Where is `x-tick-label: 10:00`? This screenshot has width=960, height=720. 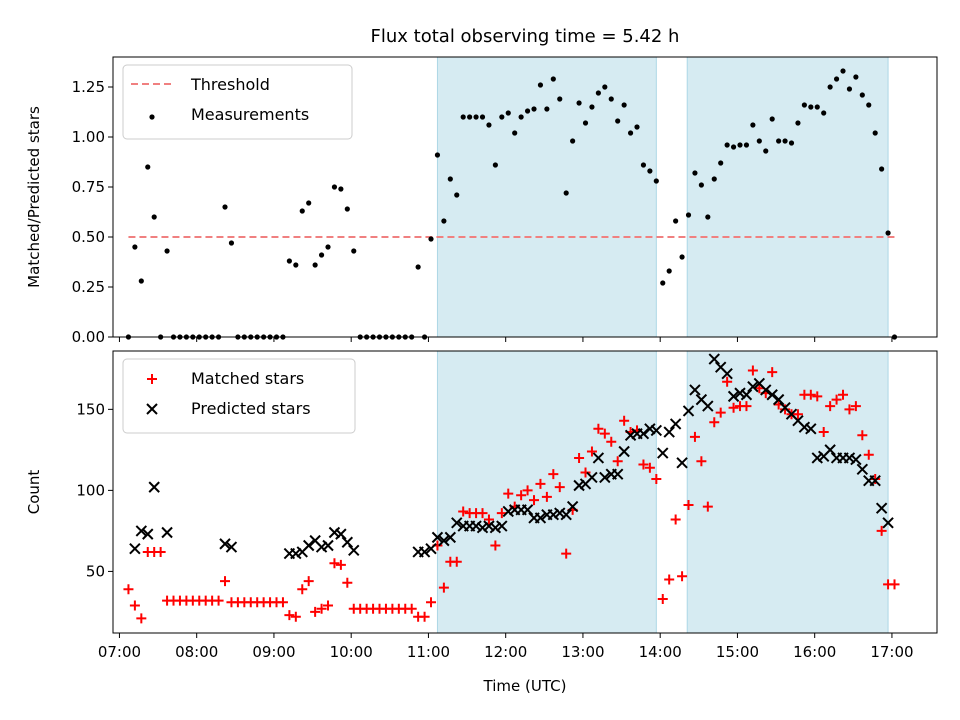
x-tick-label: 10:00 is located at coordinates (351, 652).